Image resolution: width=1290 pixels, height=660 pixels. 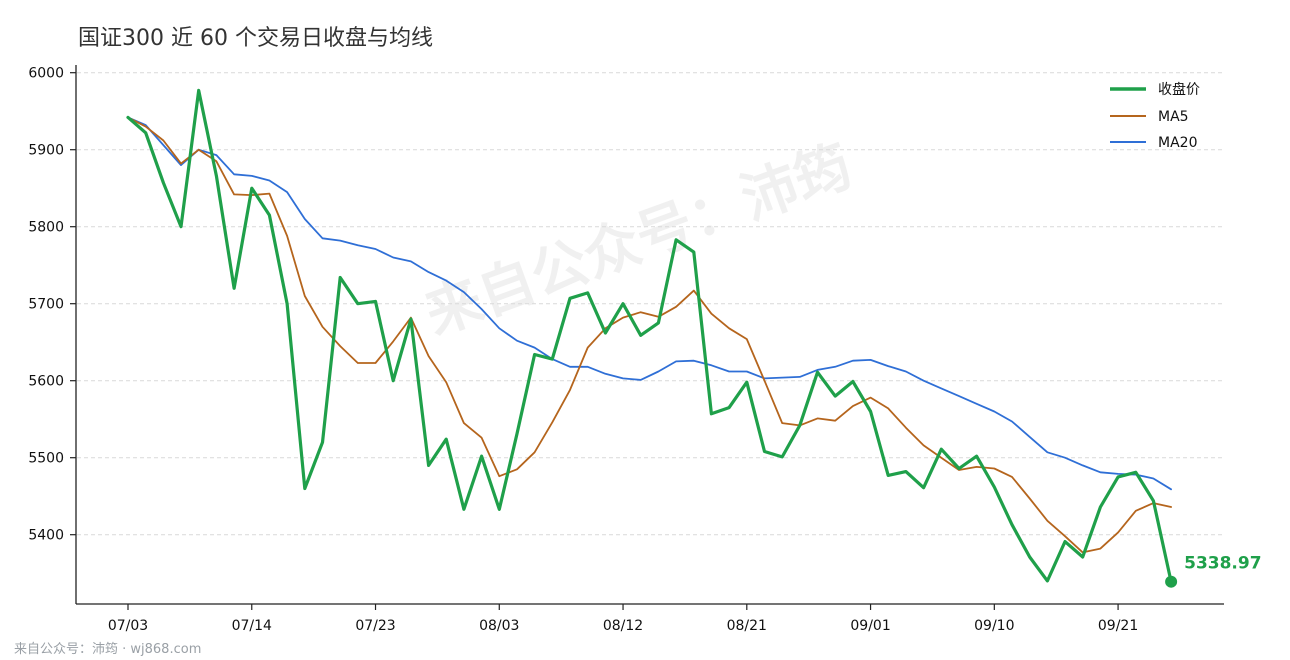 I want to click on y-tick-label: 5500, so click(x=46, y=459).